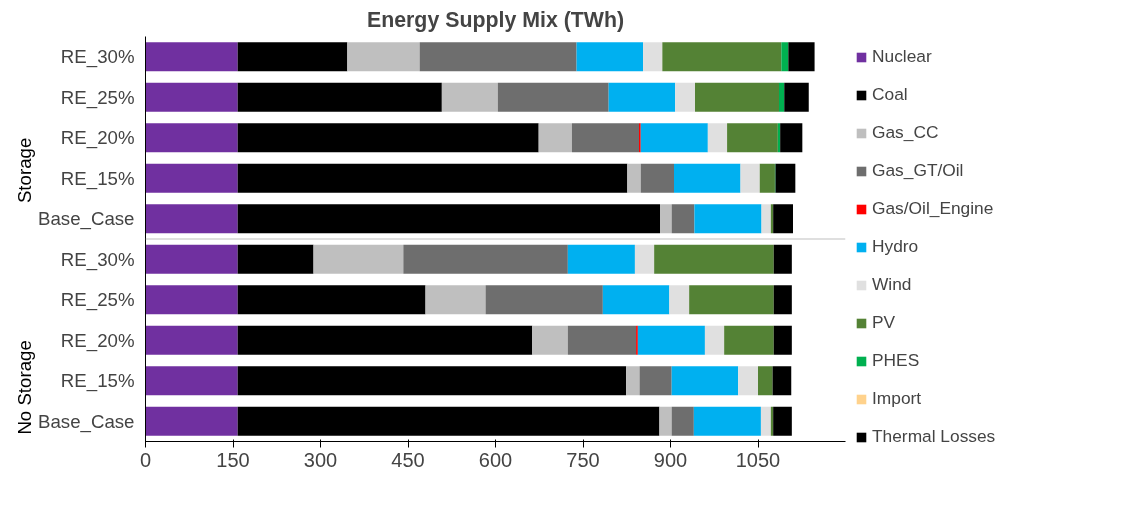 This screenshot has width=1137, height=521. I want to click on x-tick-label: 750, so click(583, 459).